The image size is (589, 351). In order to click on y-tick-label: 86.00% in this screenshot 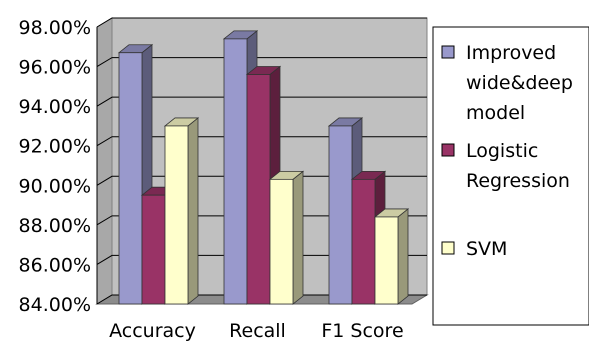, I will do `click(55, 265)`.